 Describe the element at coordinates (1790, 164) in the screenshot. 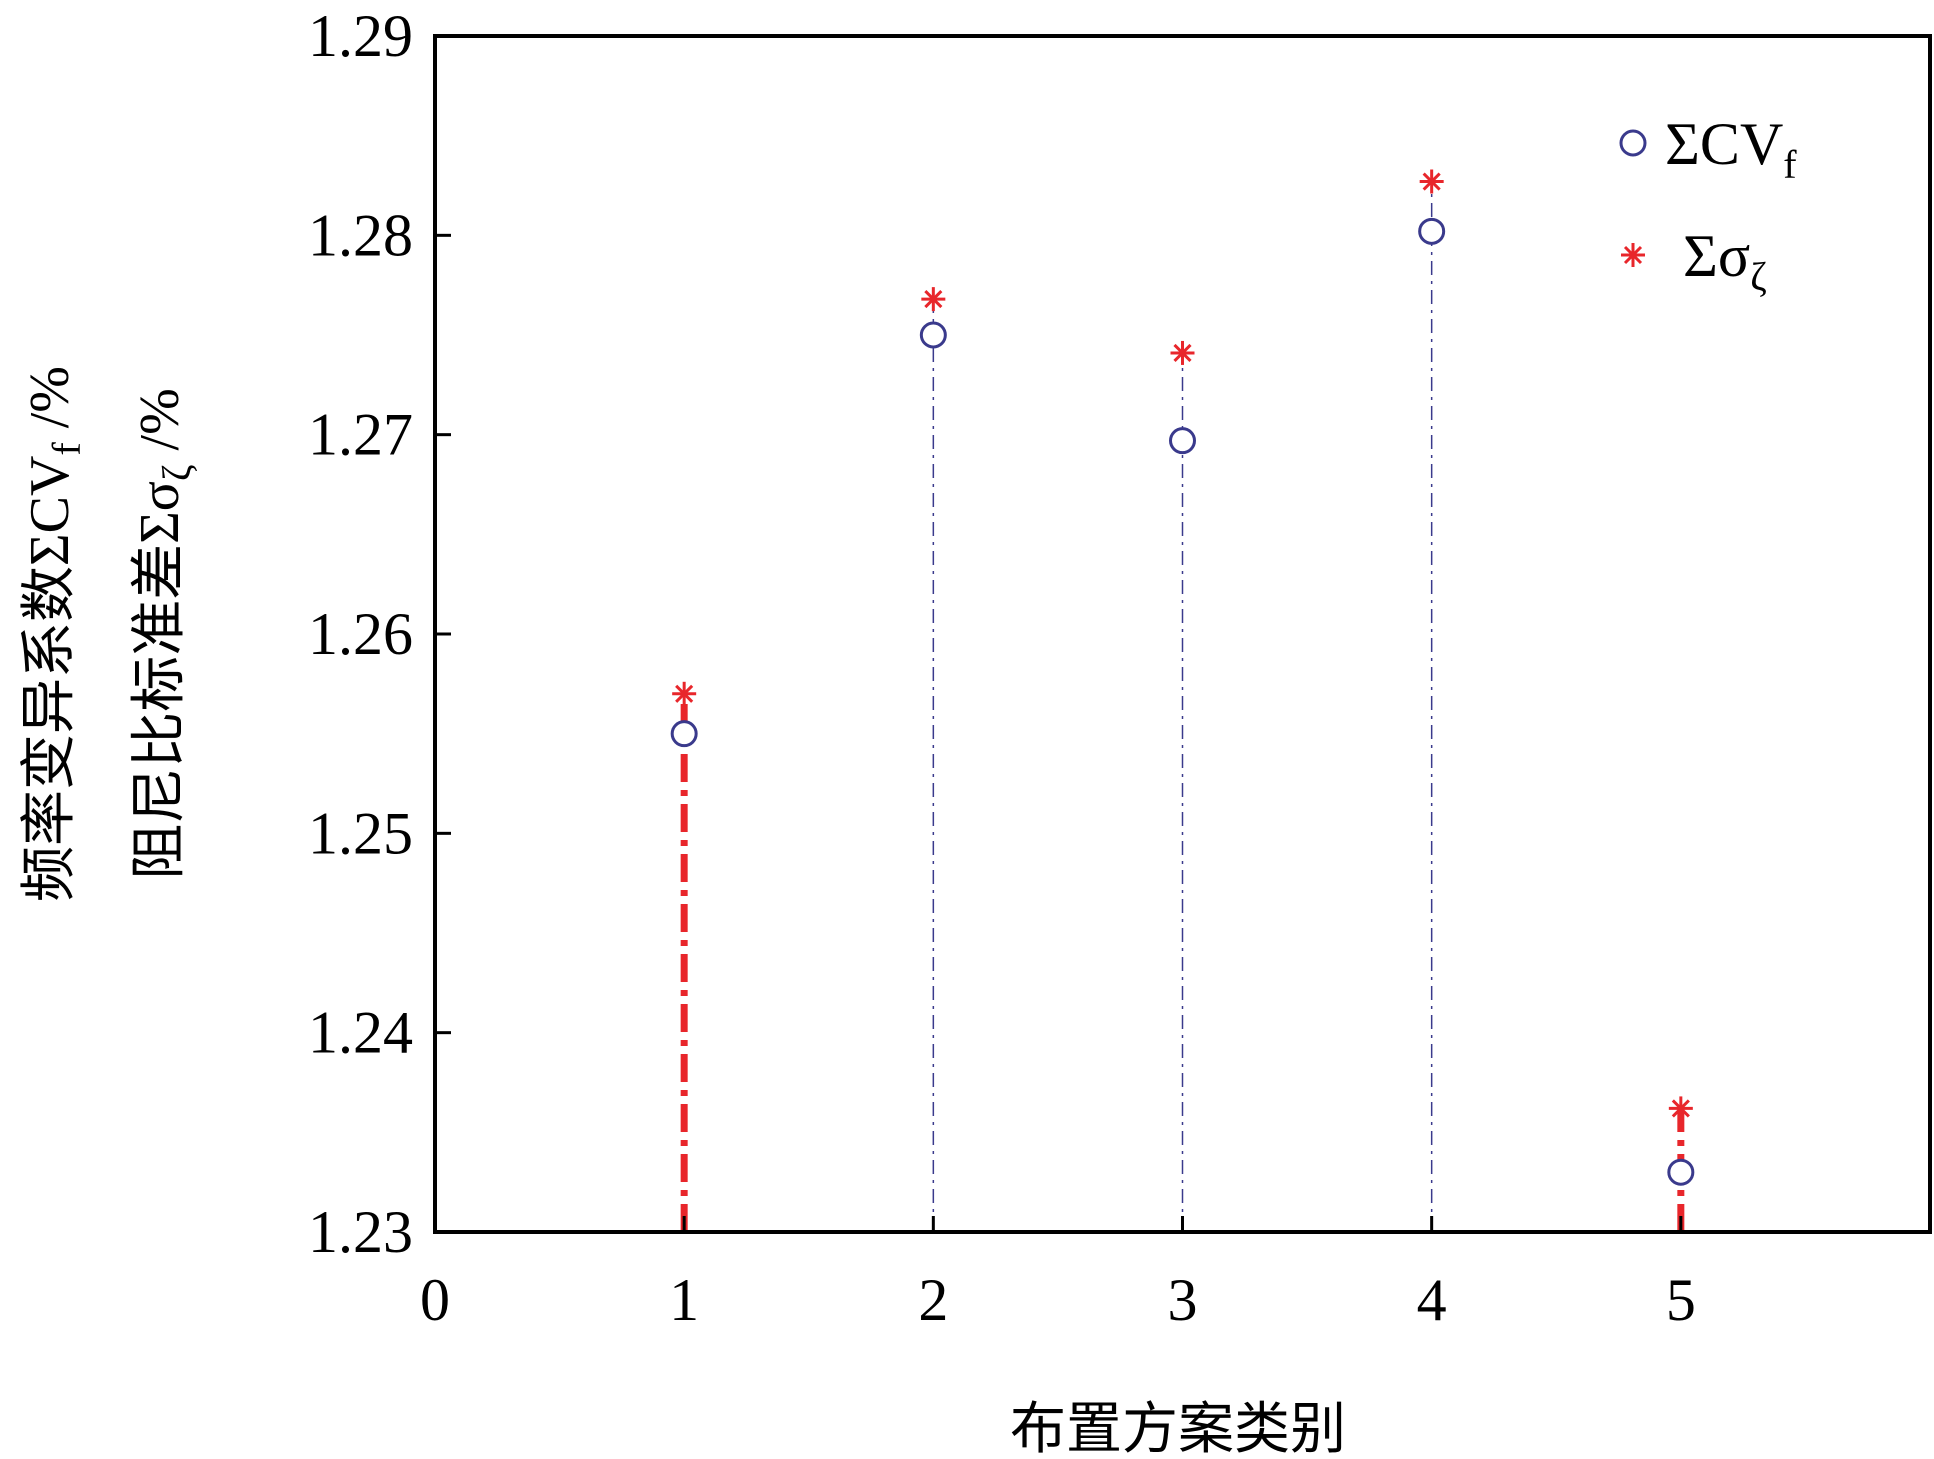

I see `legend-label-cv-sub: f` at that location.